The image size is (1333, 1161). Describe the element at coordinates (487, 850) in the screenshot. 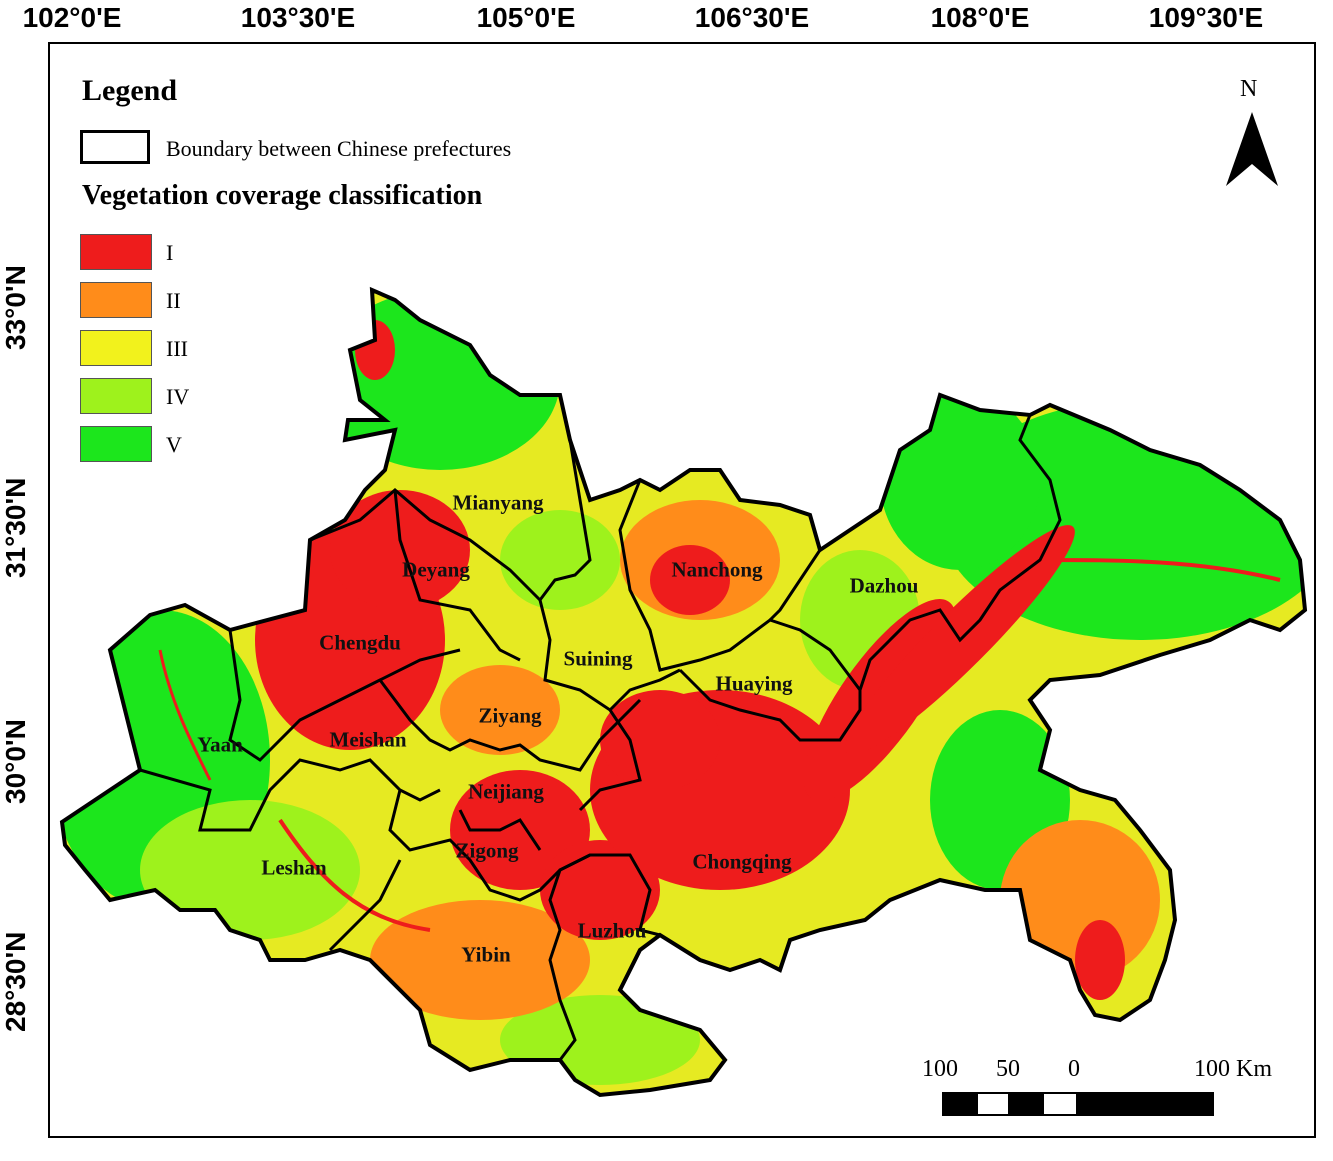

I see `prefecture-label-zigong: Zigong` at that location.